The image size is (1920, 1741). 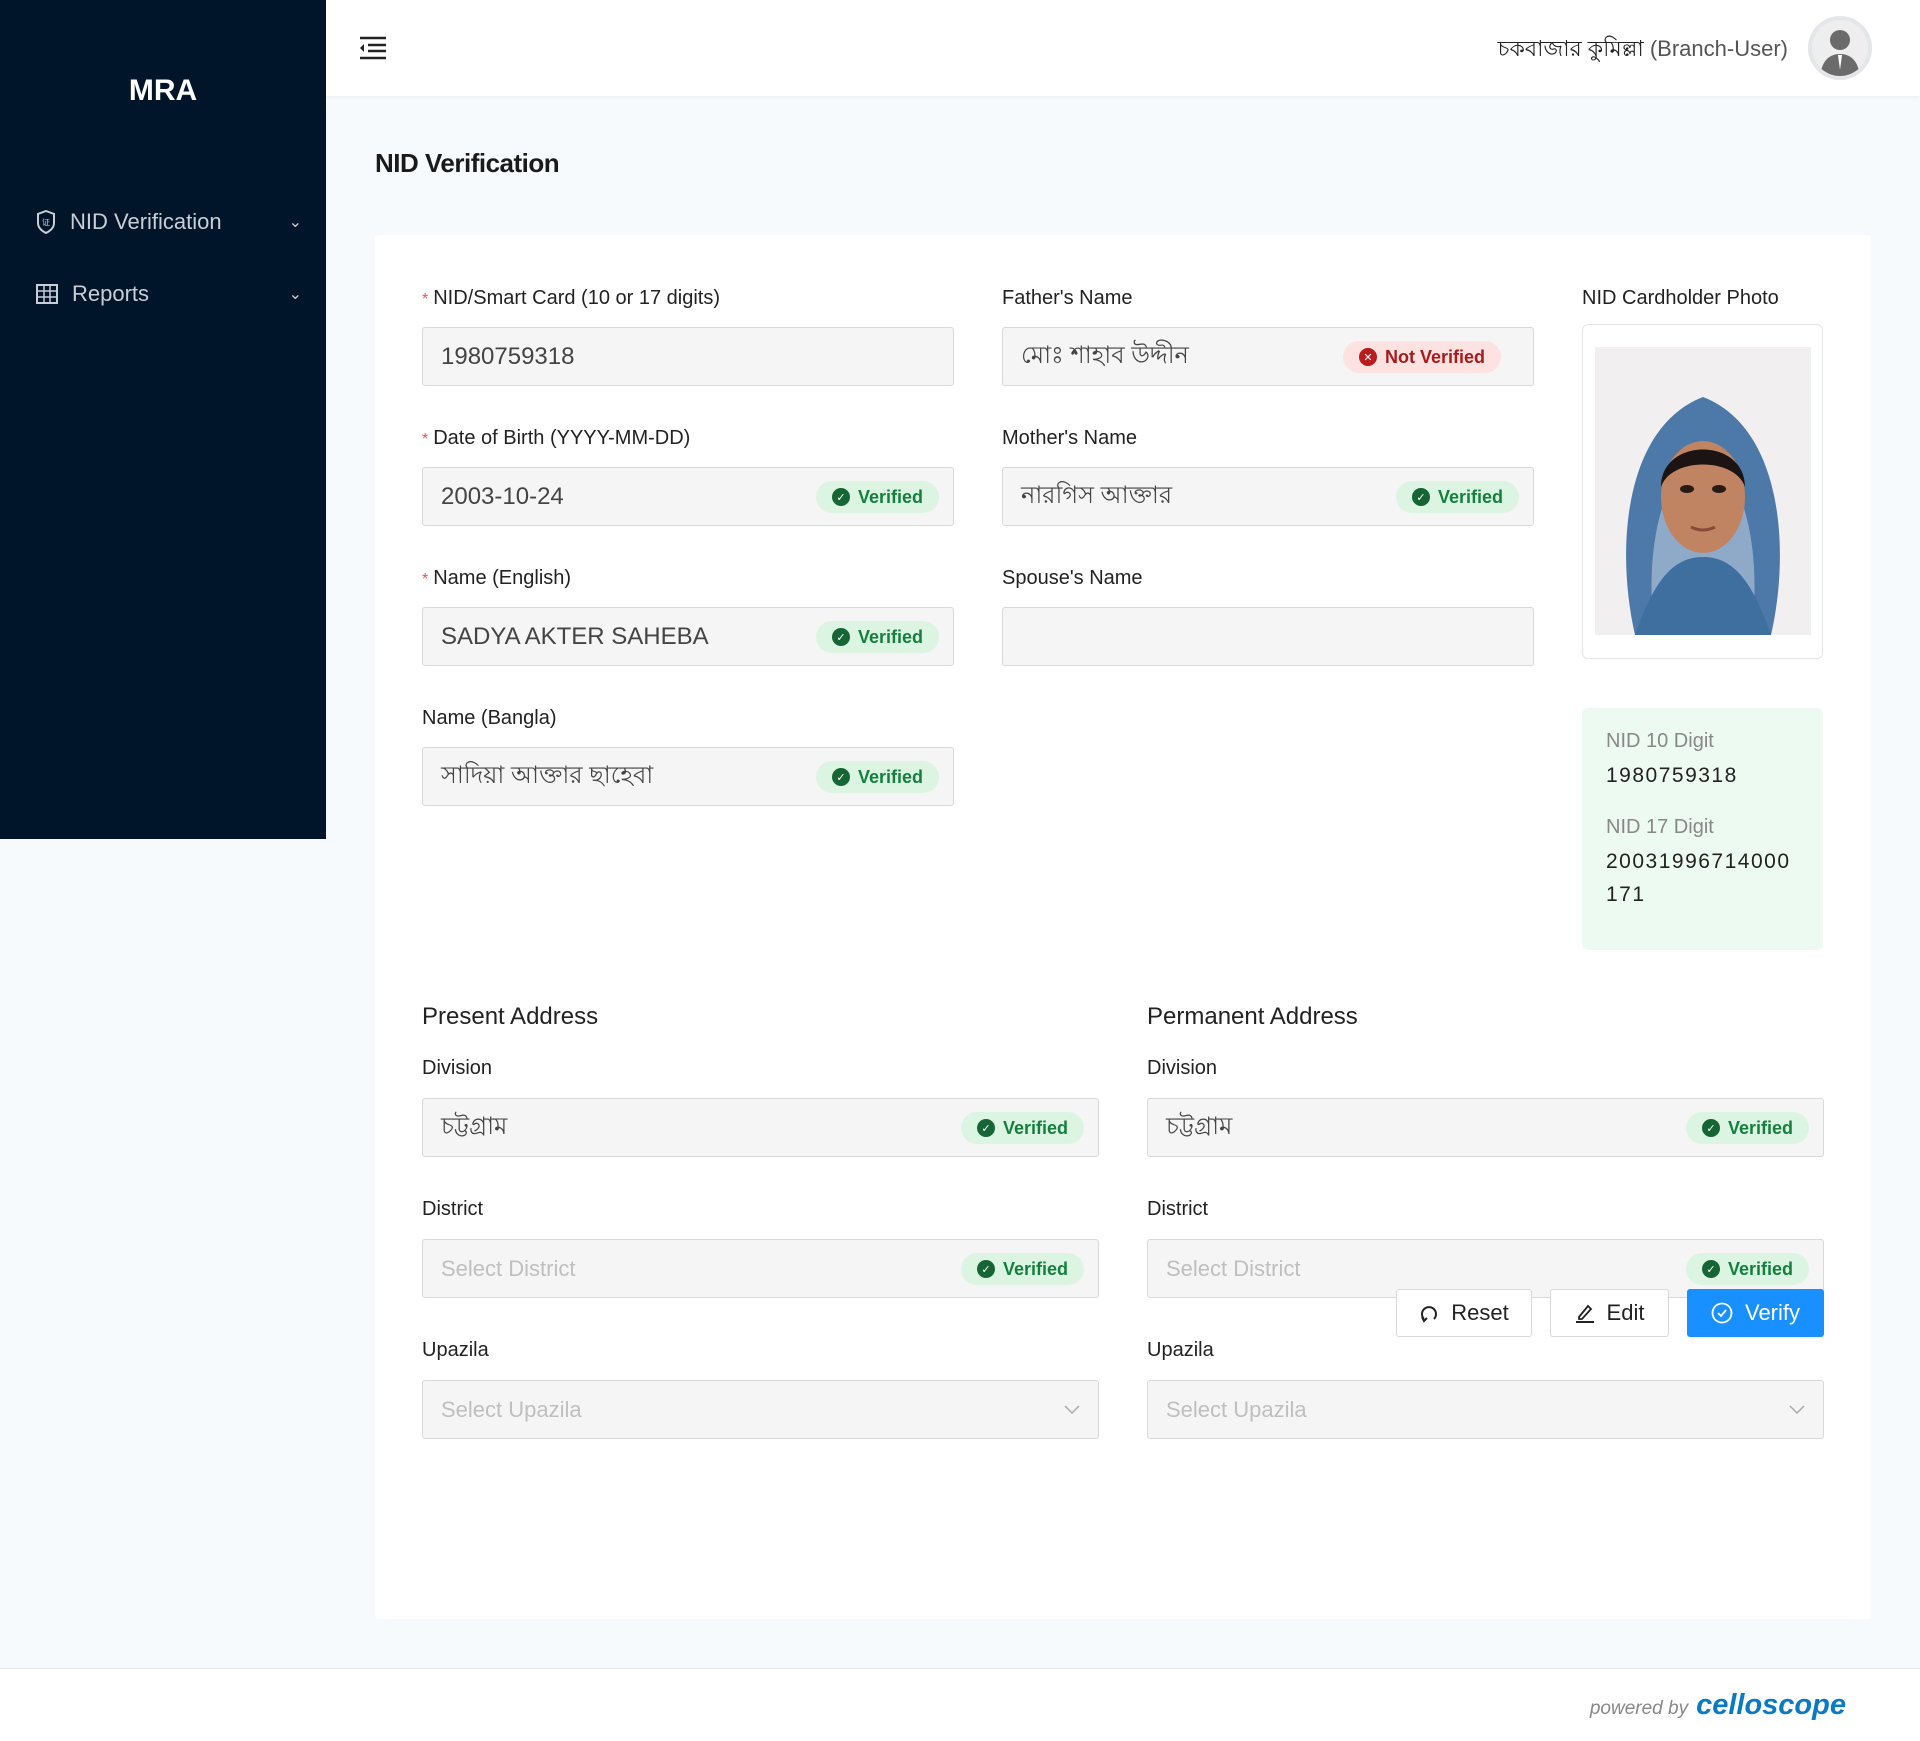 I want to click on dob-label: * Date of Birth (YYYY-MM-DD), so click(x=556, y=438).